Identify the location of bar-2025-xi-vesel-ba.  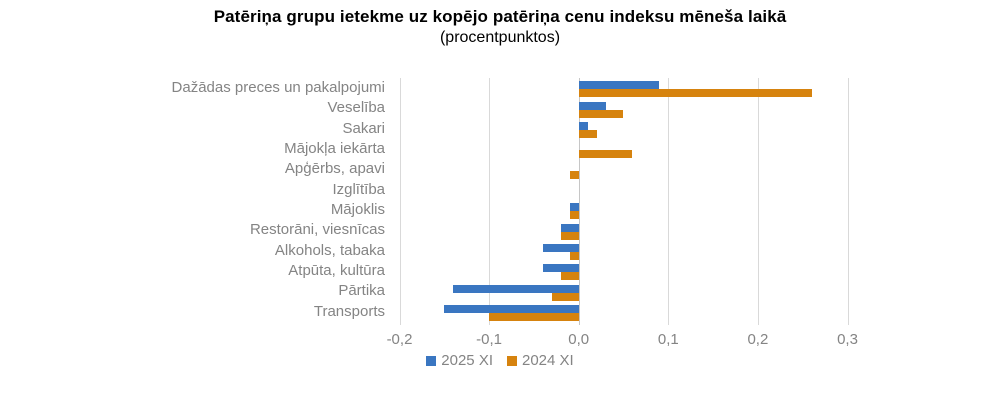
(592, 105).